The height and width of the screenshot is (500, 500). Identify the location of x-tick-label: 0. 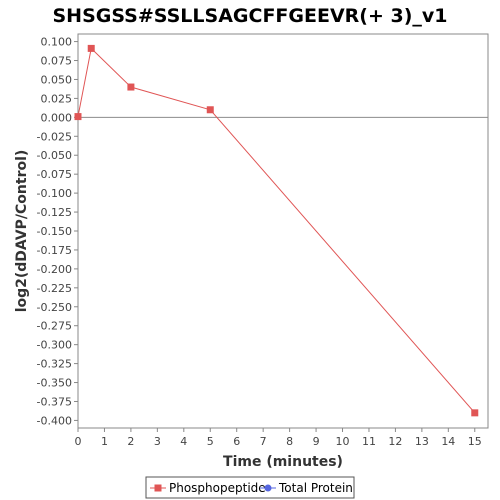
(78, 441).